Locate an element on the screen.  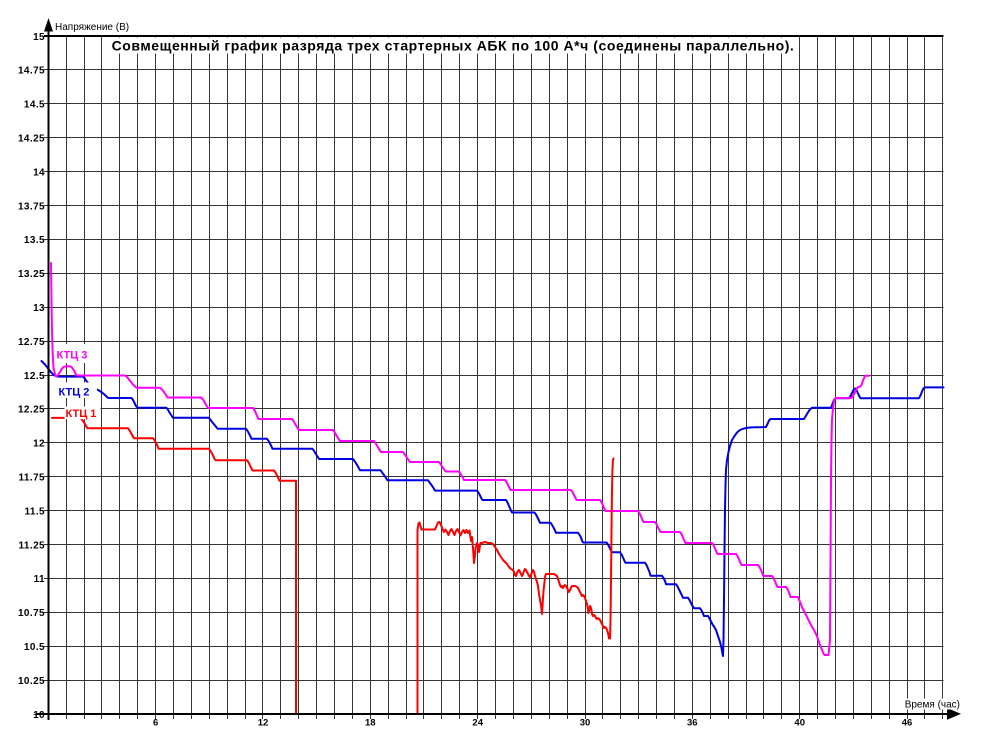
svg-text: Напряжение (В) is located at coordinates (92, 27).